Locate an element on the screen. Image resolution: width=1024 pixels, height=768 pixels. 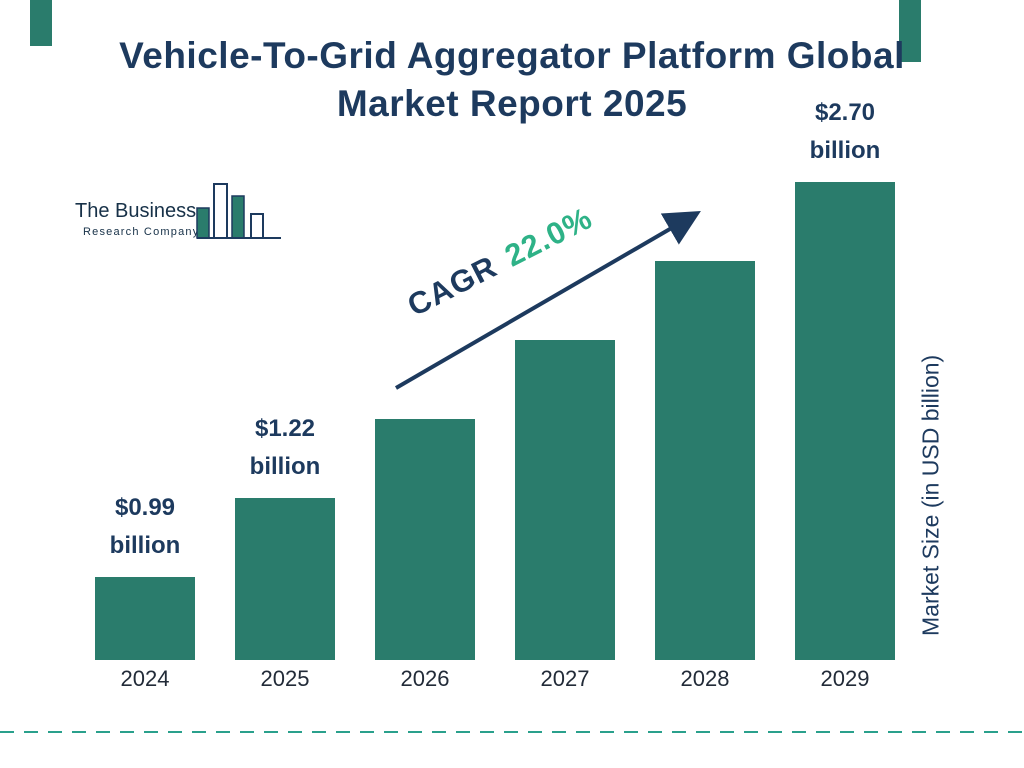
bottom-dashed-divider is located at coordinates (512, 732).